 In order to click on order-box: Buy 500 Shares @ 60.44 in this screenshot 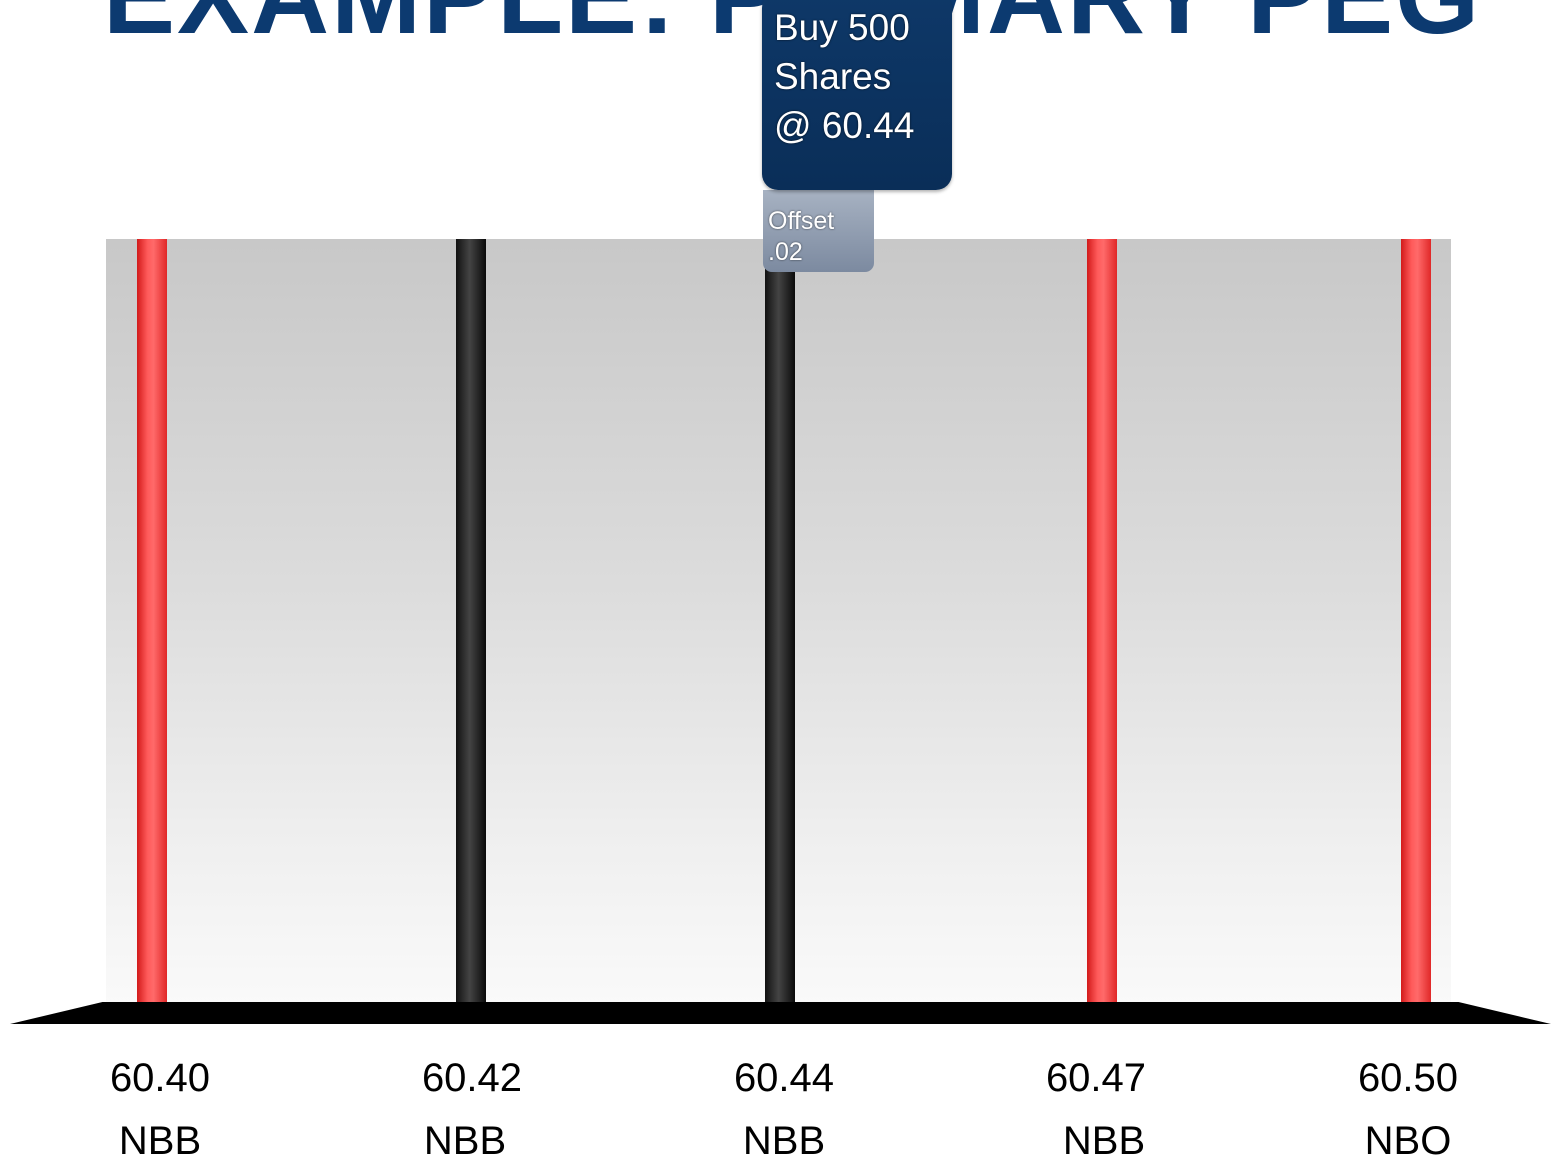, I will do `click(857, 95)`.